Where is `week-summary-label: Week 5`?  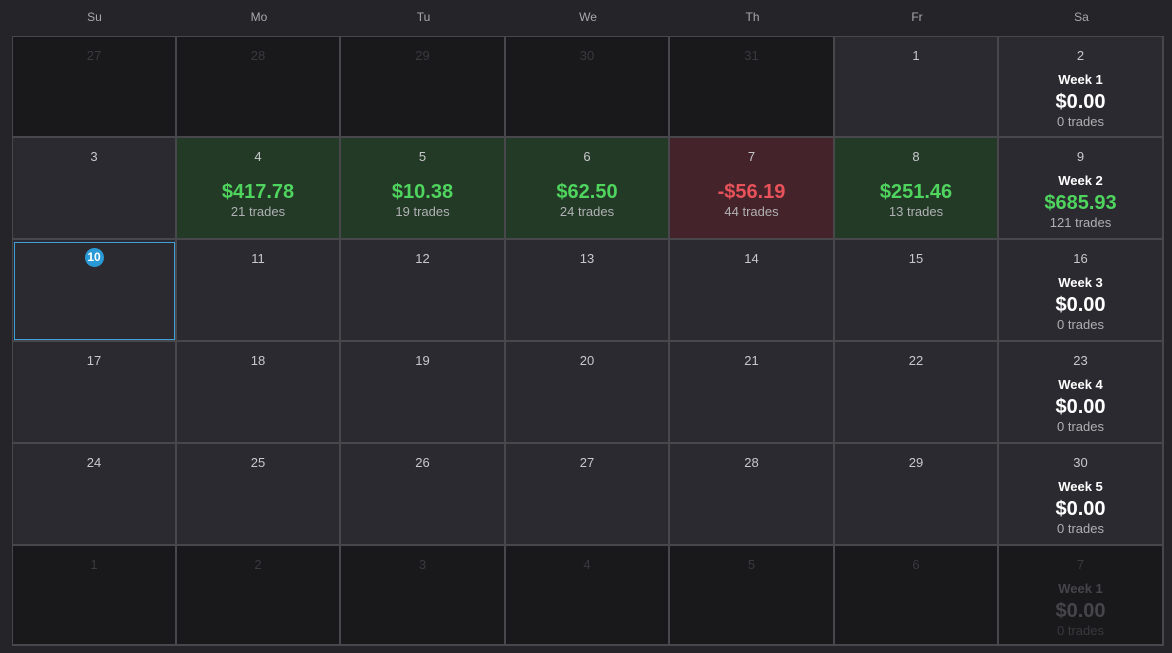
week-summary-label: Week 5 is located at coordinates (1080, 486).